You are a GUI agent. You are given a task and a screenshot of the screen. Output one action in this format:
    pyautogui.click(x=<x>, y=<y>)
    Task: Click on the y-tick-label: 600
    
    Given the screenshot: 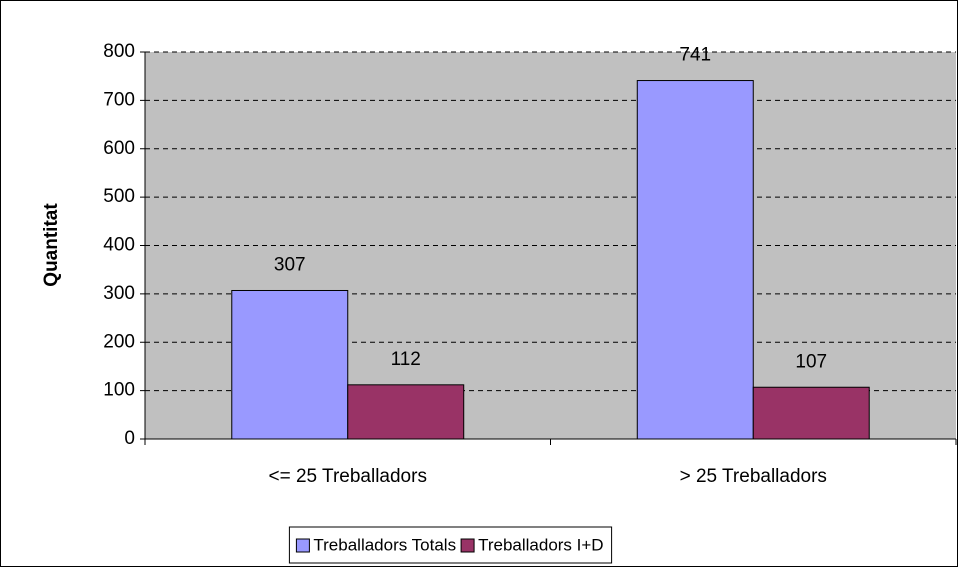 What is the action you would take?
    pyautogui.click(x=119, y=148)
    